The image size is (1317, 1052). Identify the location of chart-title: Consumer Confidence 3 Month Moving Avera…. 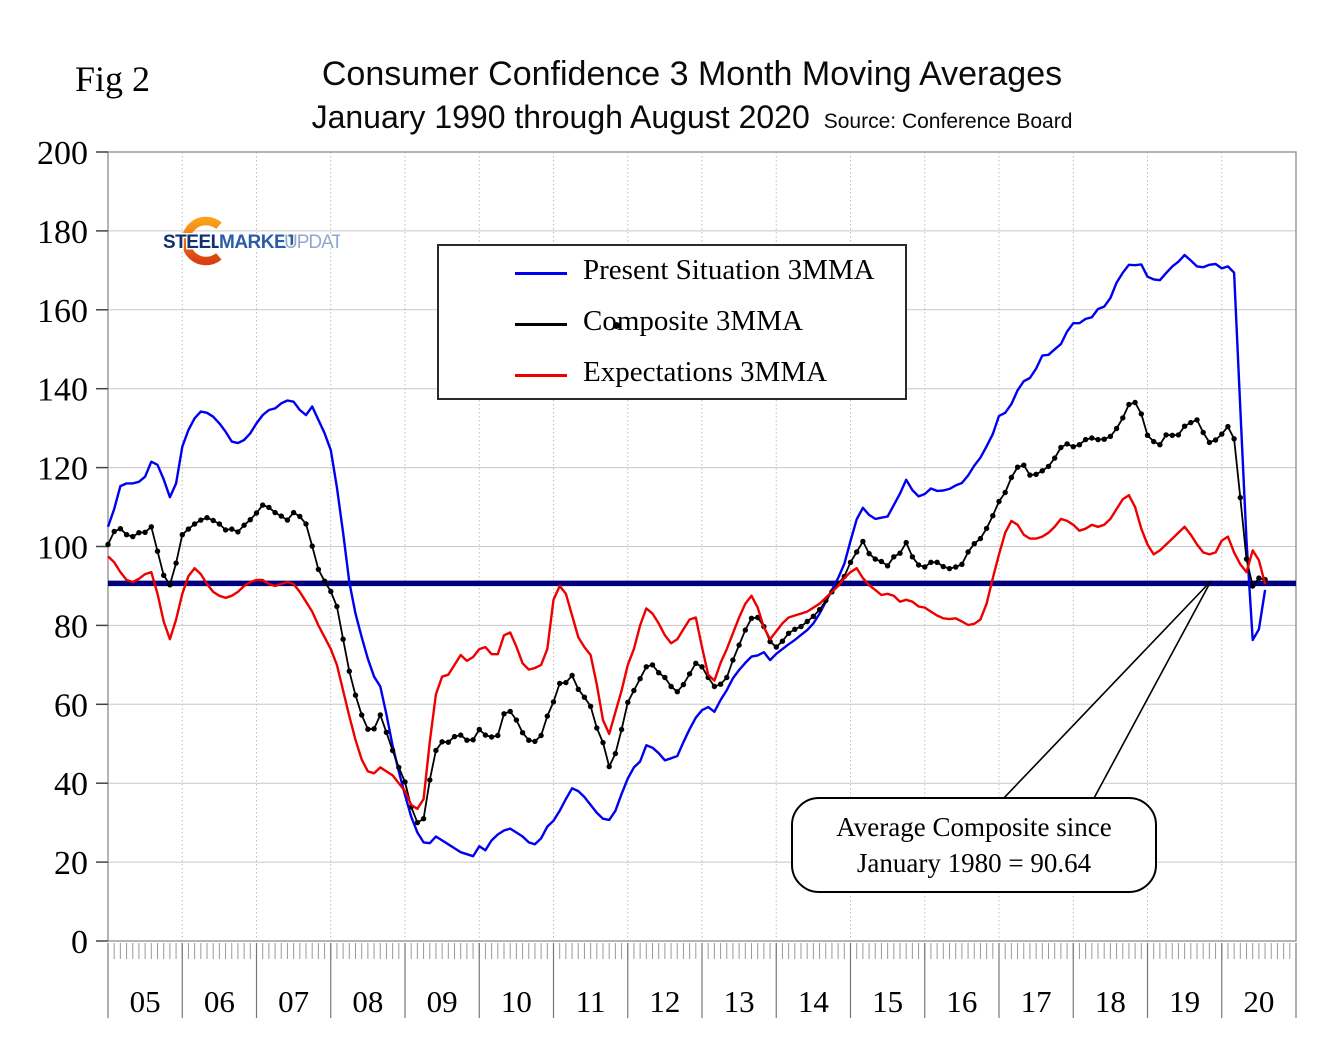
(692, 74).